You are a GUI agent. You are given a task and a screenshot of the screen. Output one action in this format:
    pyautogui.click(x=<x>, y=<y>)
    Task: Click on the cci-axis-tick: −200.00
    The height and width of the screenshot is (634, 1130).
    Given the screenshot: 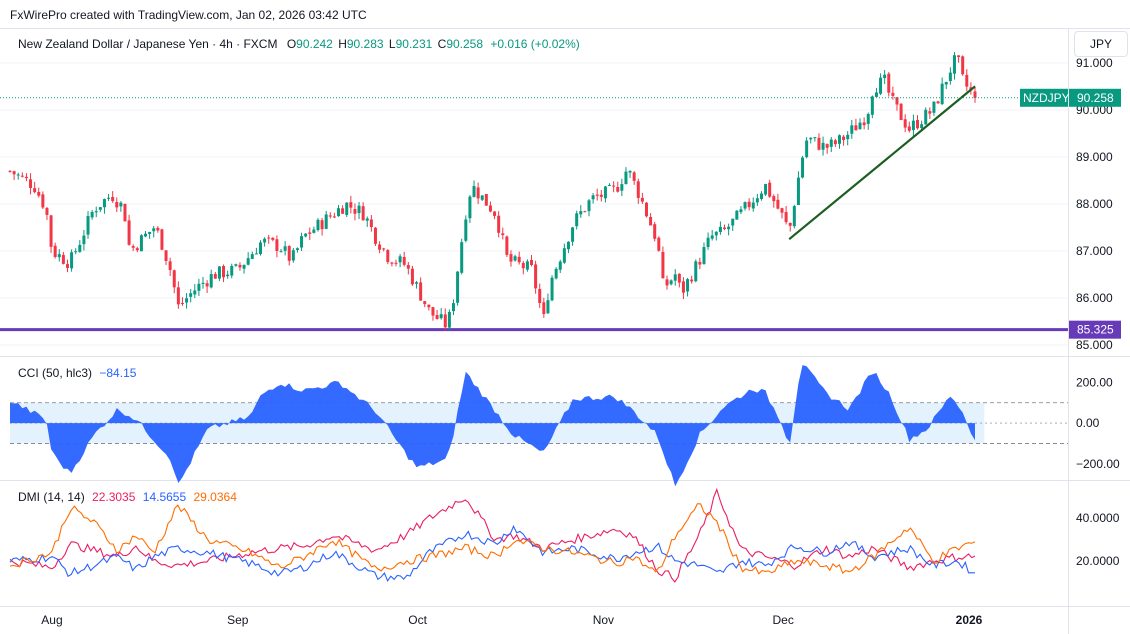 What is the action you would take?
    pyautogui.click(x=1098, y=464)
    